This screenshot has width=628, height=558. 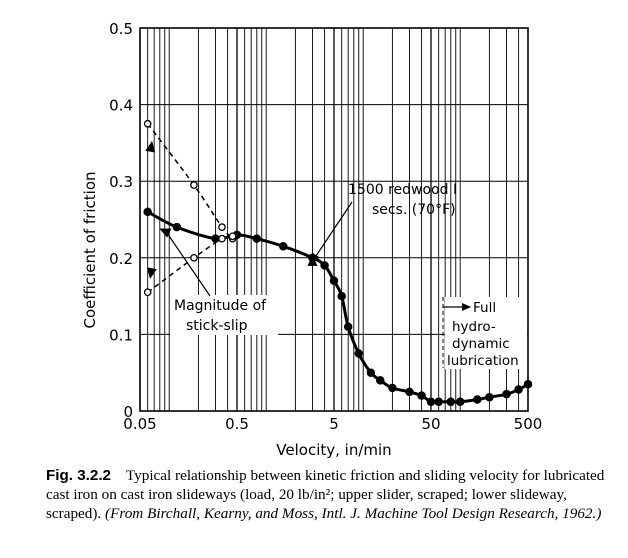 I want to click on annotation-stick-slip-leader, so click(x=187, y=263).